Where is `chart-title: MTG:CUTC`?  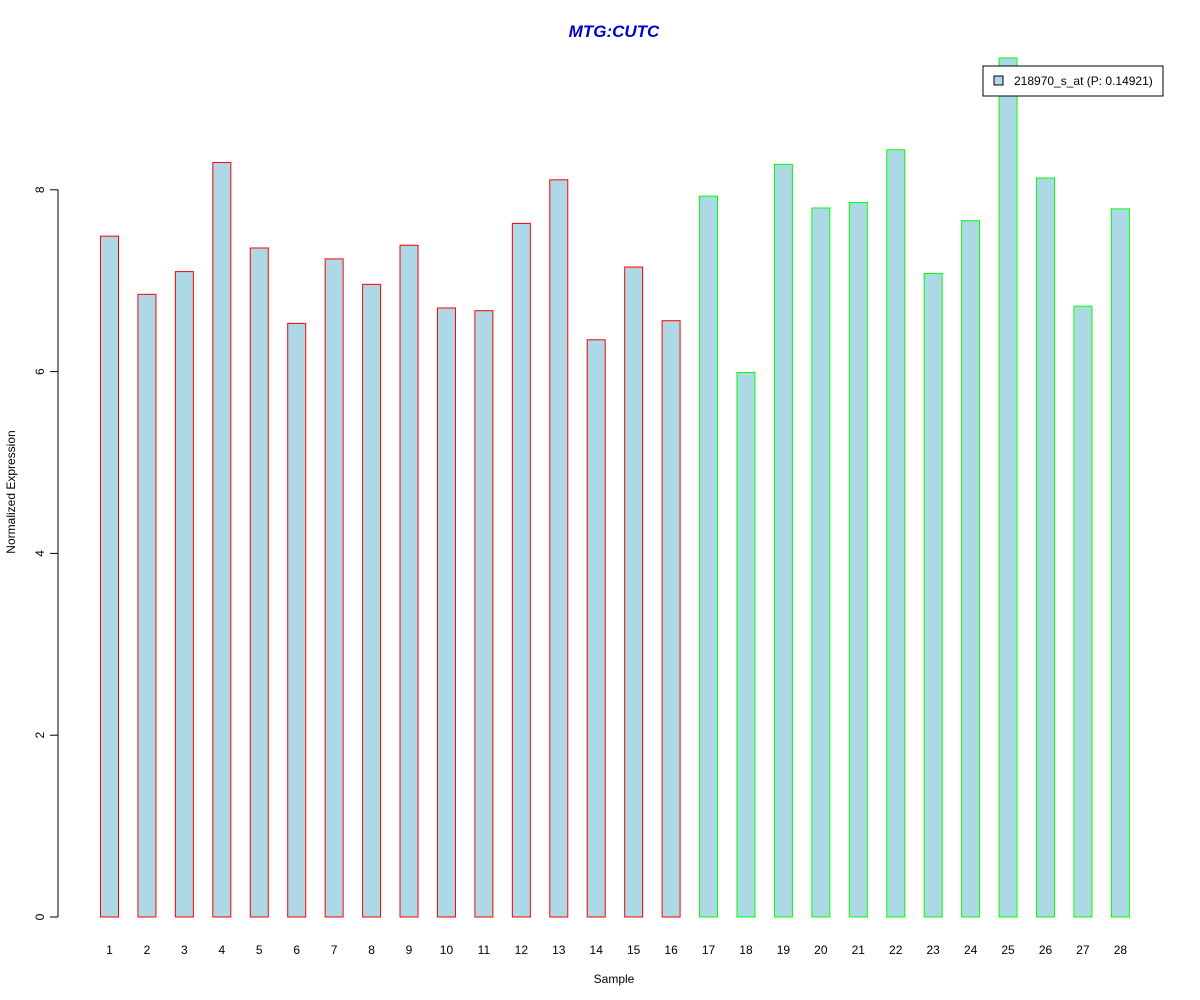 chart-title: MTG:CUTC is located at coordinates (614, 31).